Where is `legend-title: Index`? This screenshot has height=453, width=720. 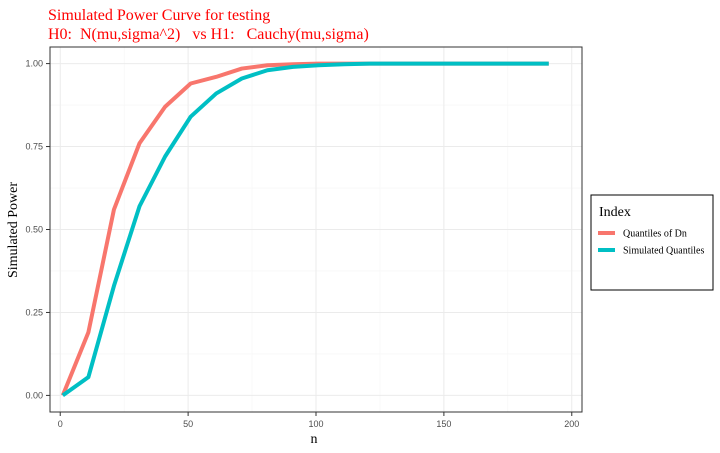
legend-title: Index is located at coordinates (615, 212).